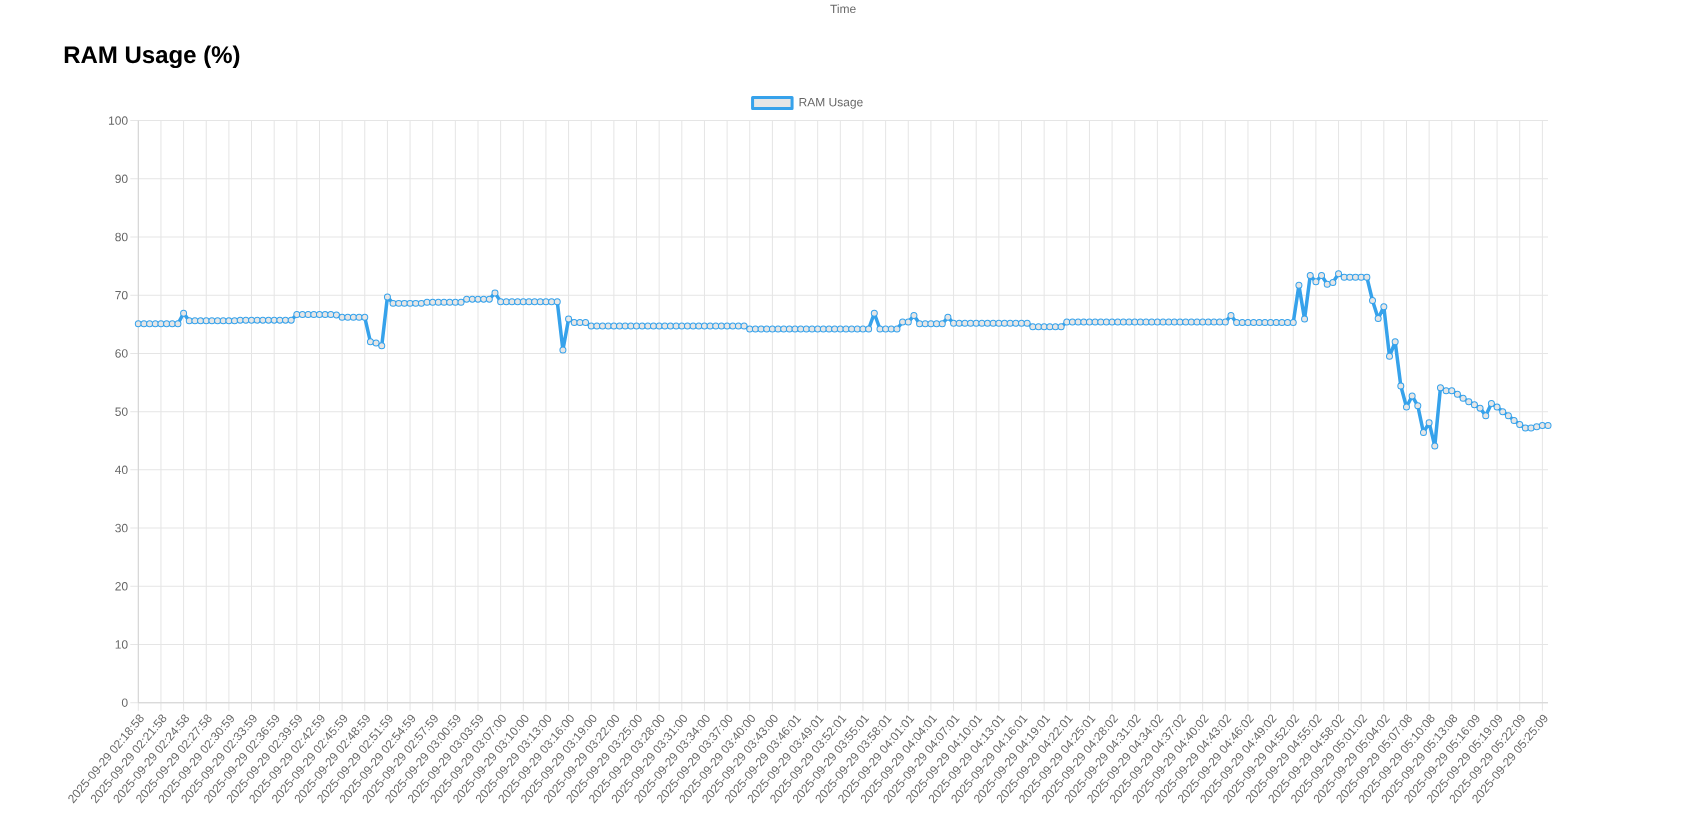 The width and height of the screenshot is (1703, 817). What do you see at coordinates (843, 9) in the screenshot?
I see `text: Time` at bounding box center [843, 9].